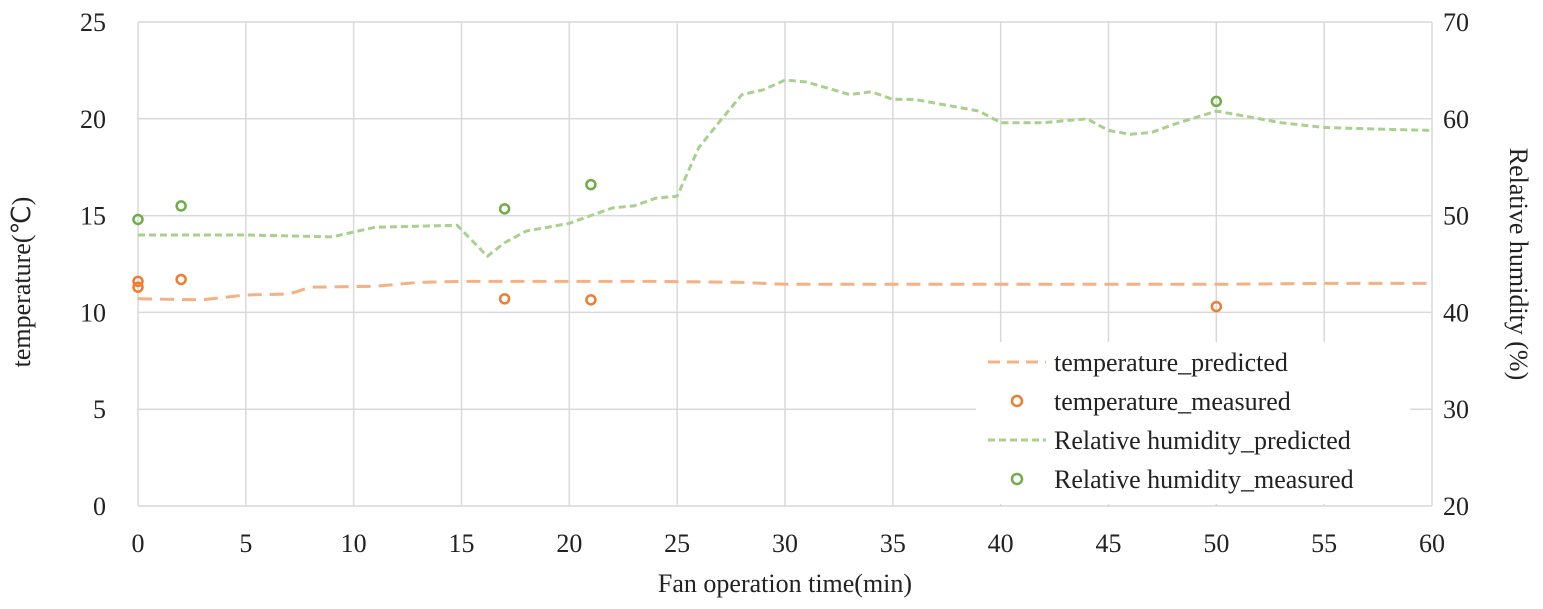 Image resolution: width=1543 pixels, height=609 pixels. Describe the element at coordinates (1456, 264) in the screenshot. I see `y-right-tick-labels: 20 30 40 50 60 70` at that location.